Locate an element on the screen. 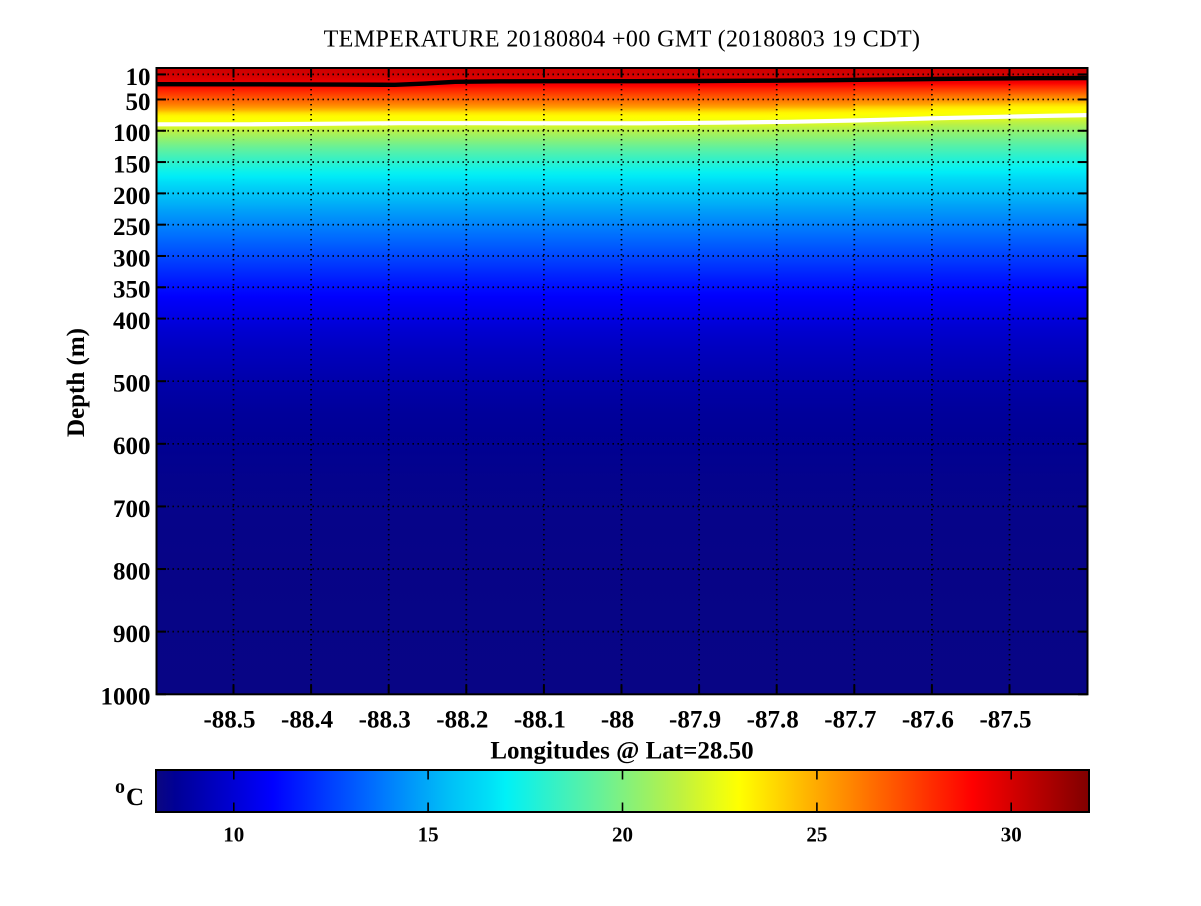 The image size is (1201, 906). svg-text: -88.4 is located at coordinates (307, 720).